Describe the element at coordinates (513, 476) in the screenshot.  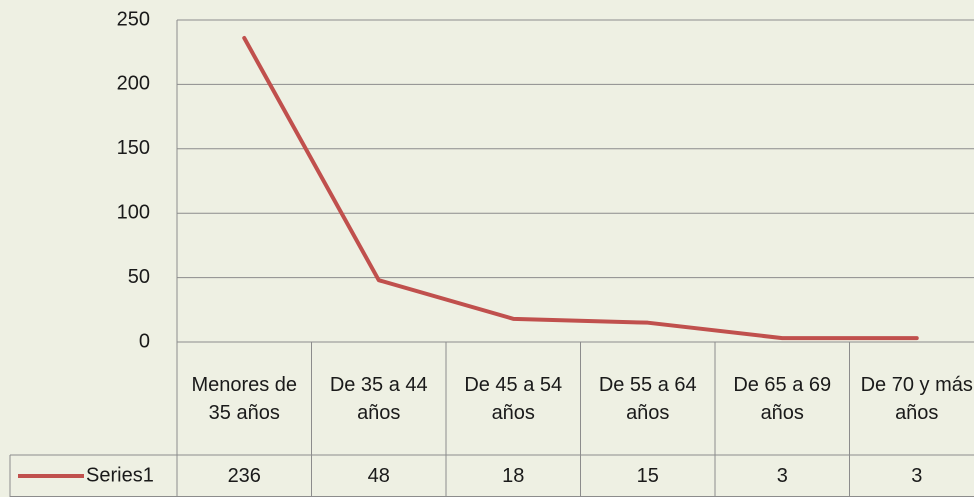
I see `data-label: 18` at that location.